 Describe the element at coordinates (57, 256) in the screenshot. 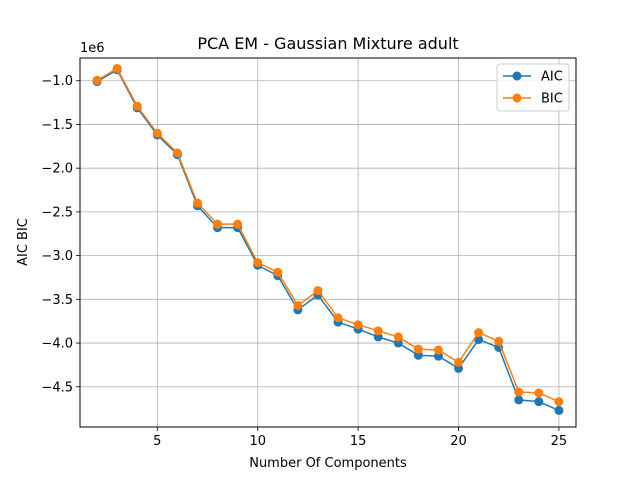

I see `y-tick-label: −3.0` at that location.